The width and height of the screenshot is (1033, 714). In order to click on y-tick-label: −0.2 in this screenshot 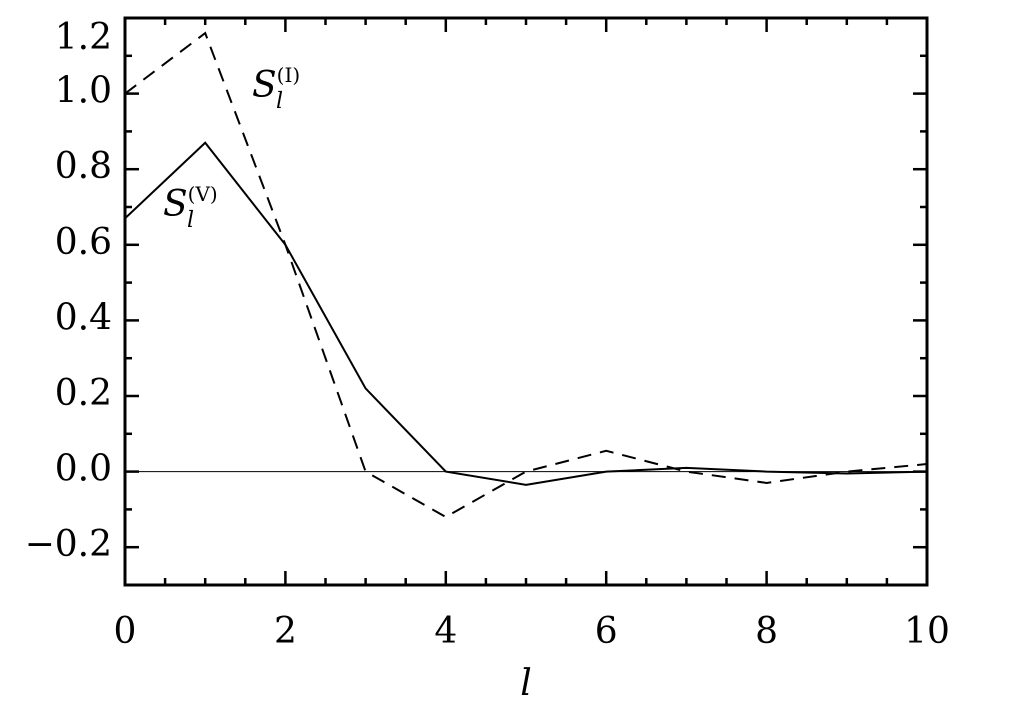, I will do `click(68, 544)`.